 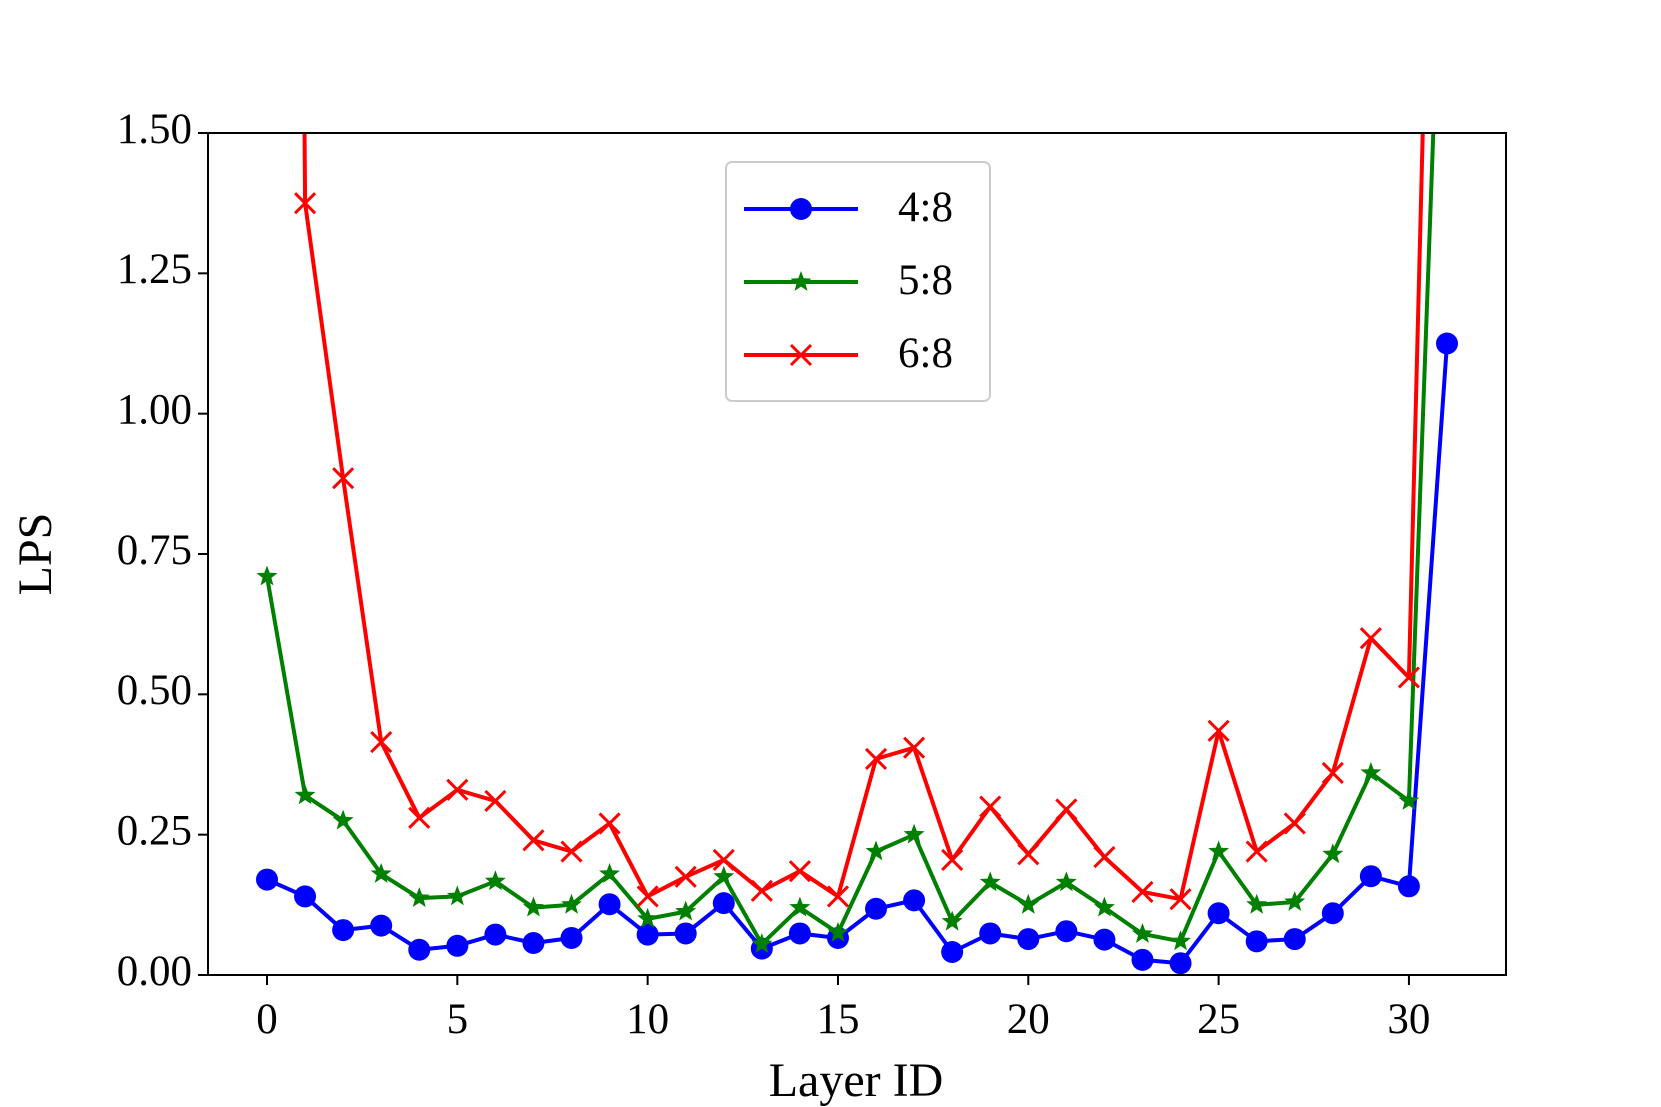 What do you see at coordinates (154, 831) in the screenshot?
I see `y-tick-label: 0.25` at bounding box center [154, 831].